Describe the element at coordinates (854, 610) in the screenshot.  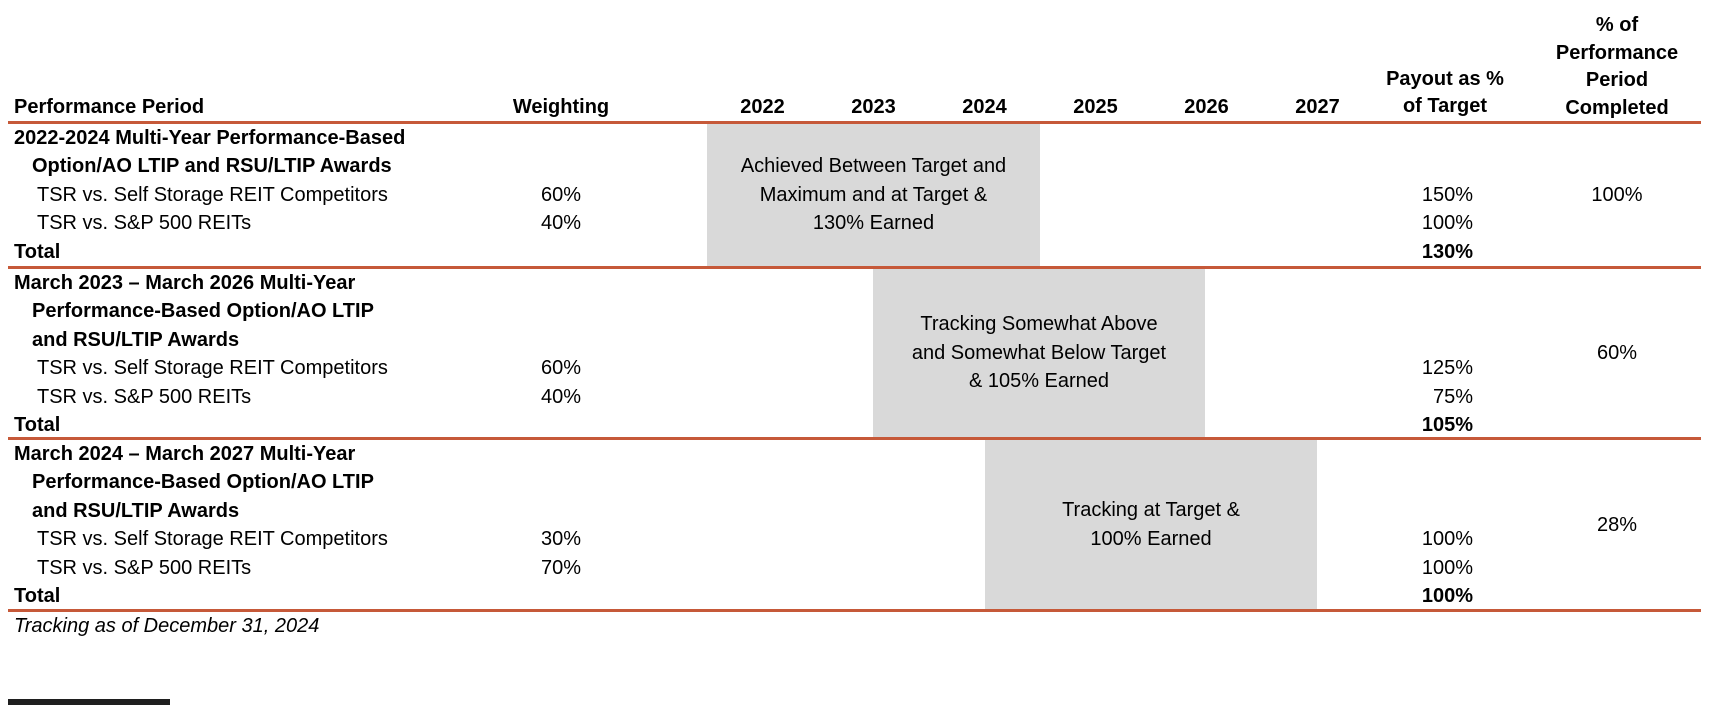
I see `section-3-divider` at that location.